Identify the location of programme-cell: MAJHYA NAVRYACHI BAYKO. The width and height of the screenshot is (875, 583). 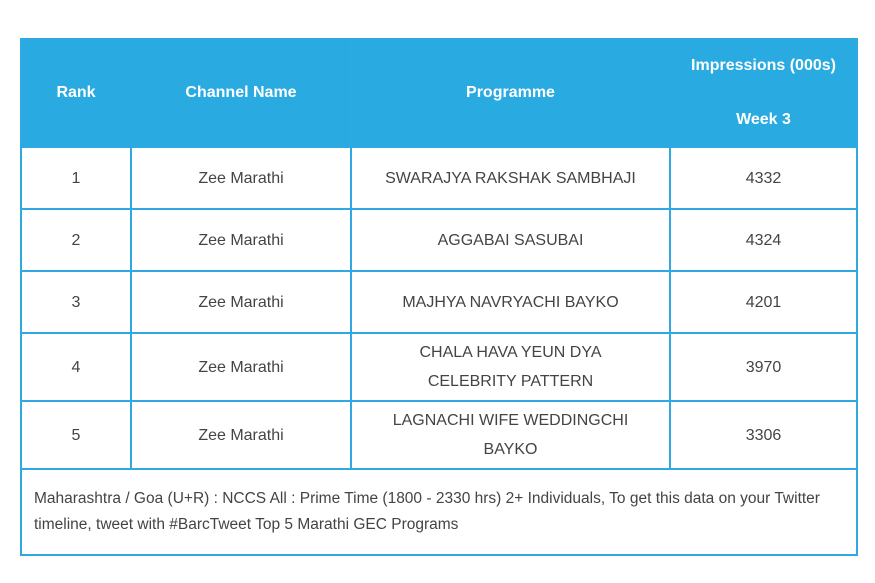
(510, 302).